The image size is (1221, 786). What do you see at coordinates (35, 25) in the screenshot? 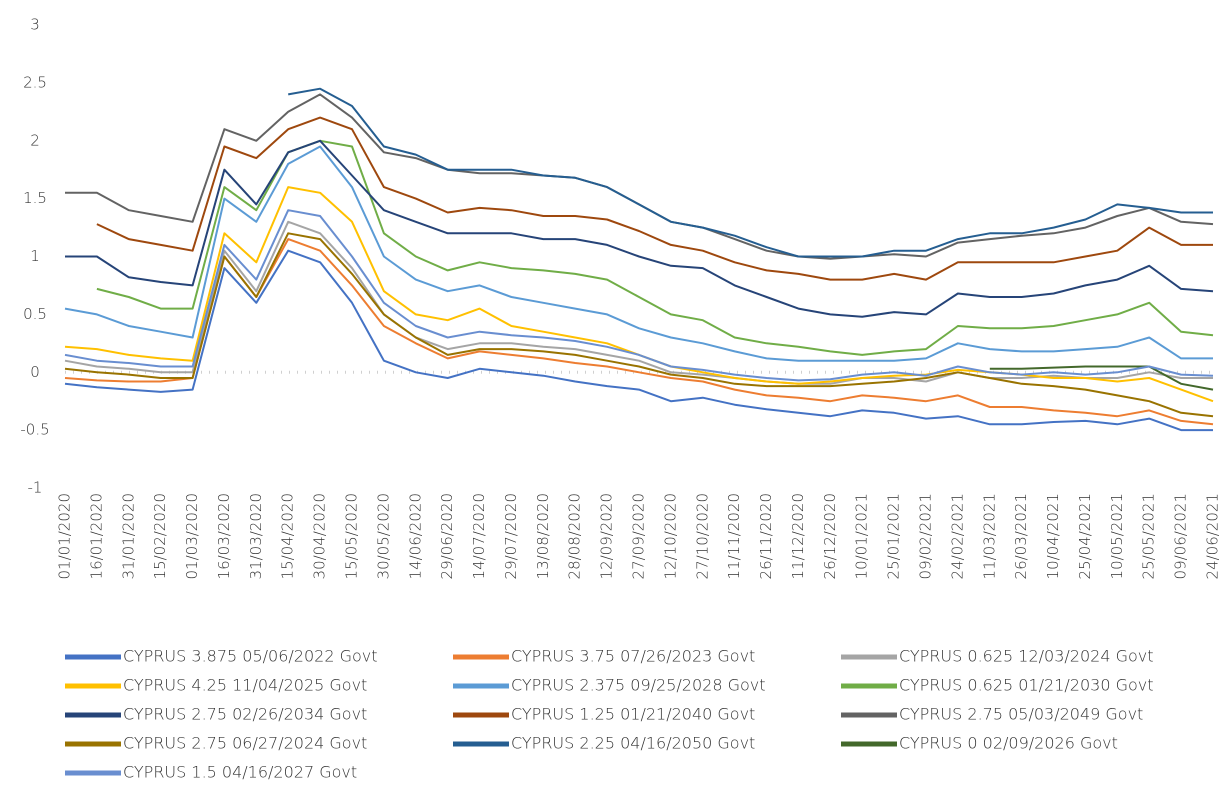
I see `y-tick-label: 3` at bounding box center [35, 25].